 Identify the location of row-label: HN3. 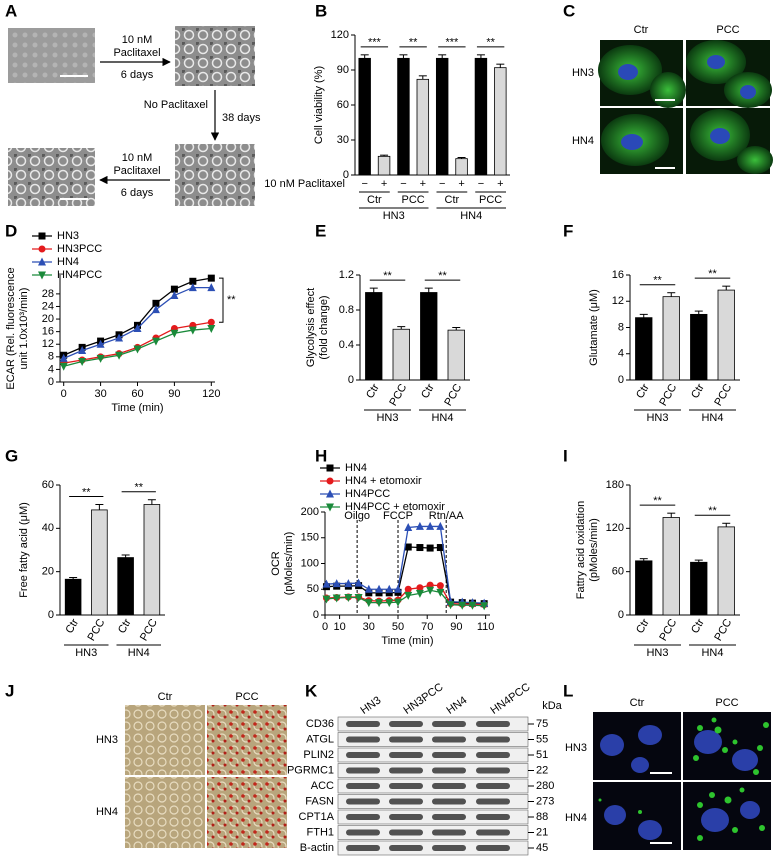
(576, 748).